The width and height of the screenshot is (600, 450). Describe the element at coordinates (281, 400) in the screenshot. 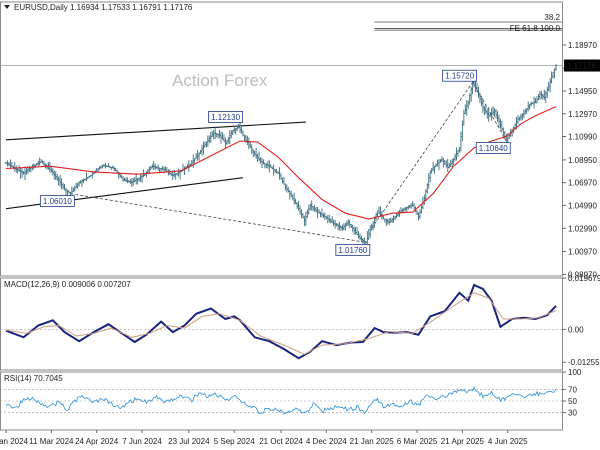

I see `rsi-line` at that location.